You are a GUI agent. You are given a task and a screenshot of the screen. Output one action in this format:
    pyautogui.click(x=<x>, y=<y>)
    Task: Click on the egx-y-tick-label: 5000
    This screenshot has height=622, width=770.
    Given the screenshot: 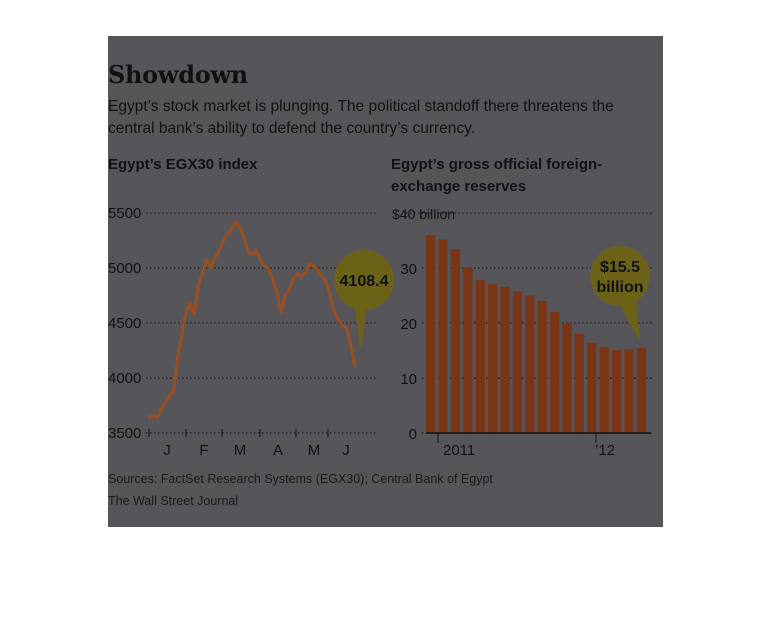 What is the action you would take?
    pyautogui.click(x=124, y=268)
    